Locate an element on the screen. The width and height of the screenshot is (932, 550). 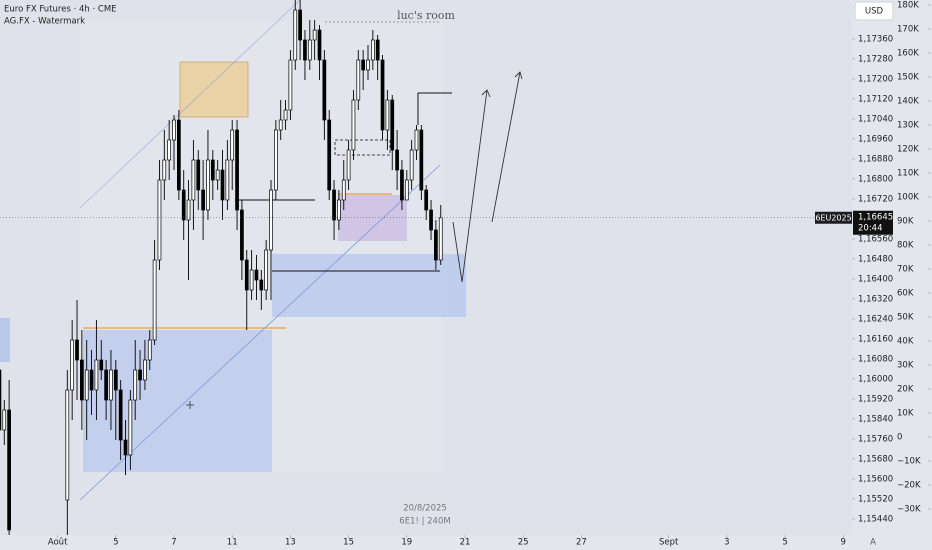
x-tick-label: 3 is located at coordinates (726, 543).